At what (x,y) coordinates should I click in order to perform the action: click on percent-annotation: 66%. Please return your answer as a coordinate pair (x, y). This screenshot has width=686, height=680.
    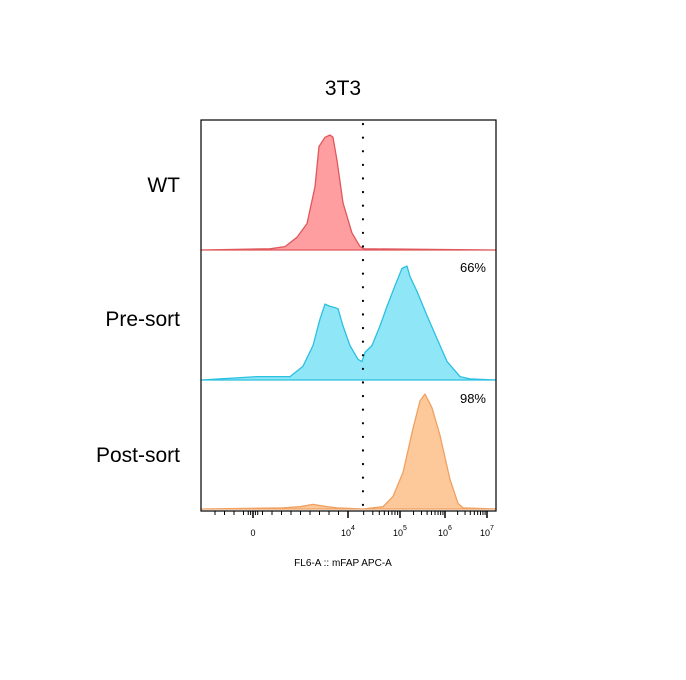
    Looking at the image, I should click on (473, 267).